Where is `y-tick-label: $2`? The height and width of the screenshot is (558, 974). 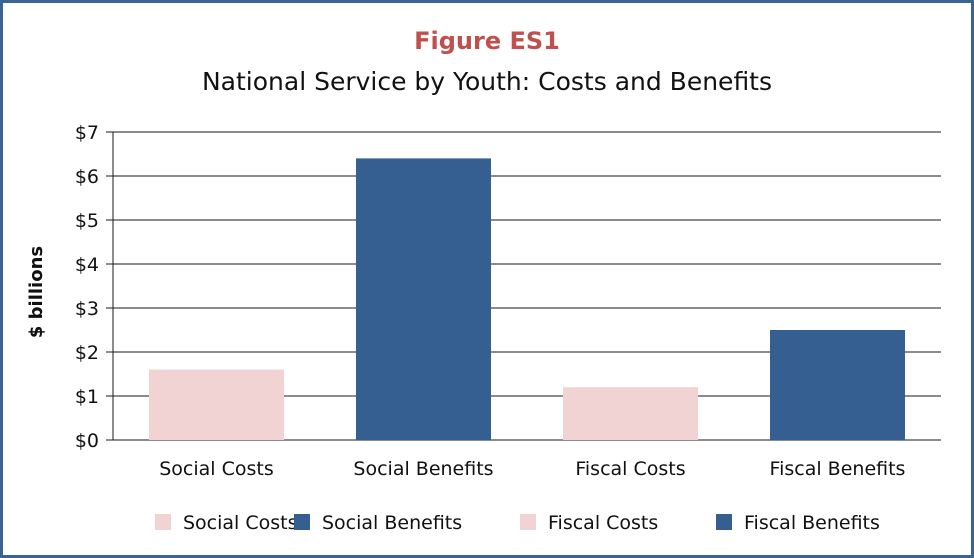 y-tick-label: $2 is located at coordinates (87, 353).